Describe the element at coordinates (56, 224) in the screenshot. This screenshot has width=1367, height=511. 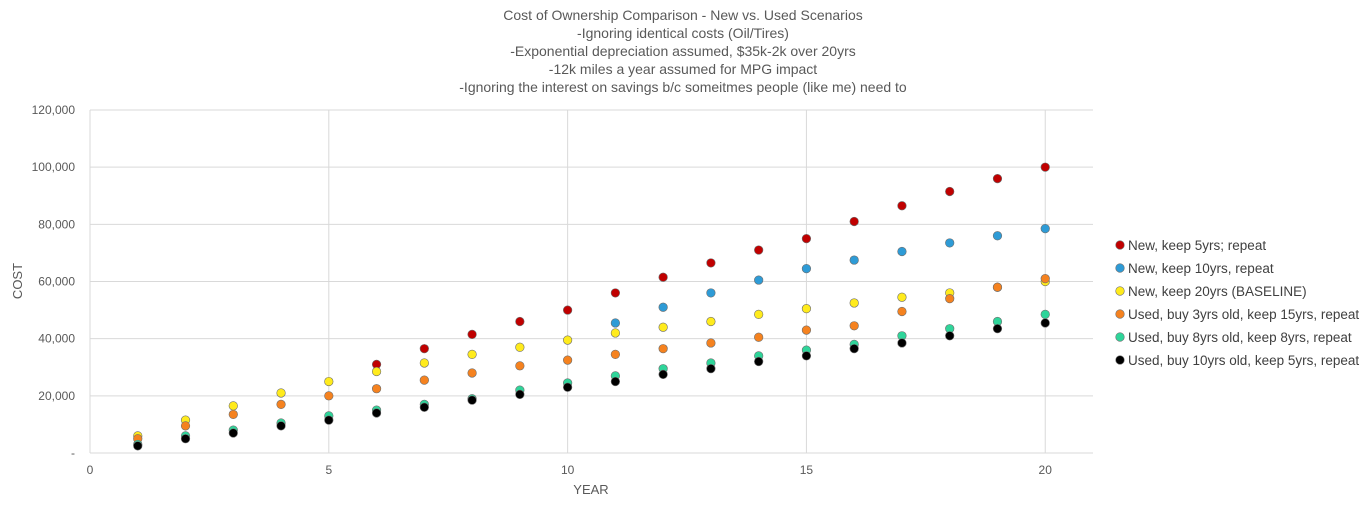
I see `y-tick-label: 80,000` at that location.